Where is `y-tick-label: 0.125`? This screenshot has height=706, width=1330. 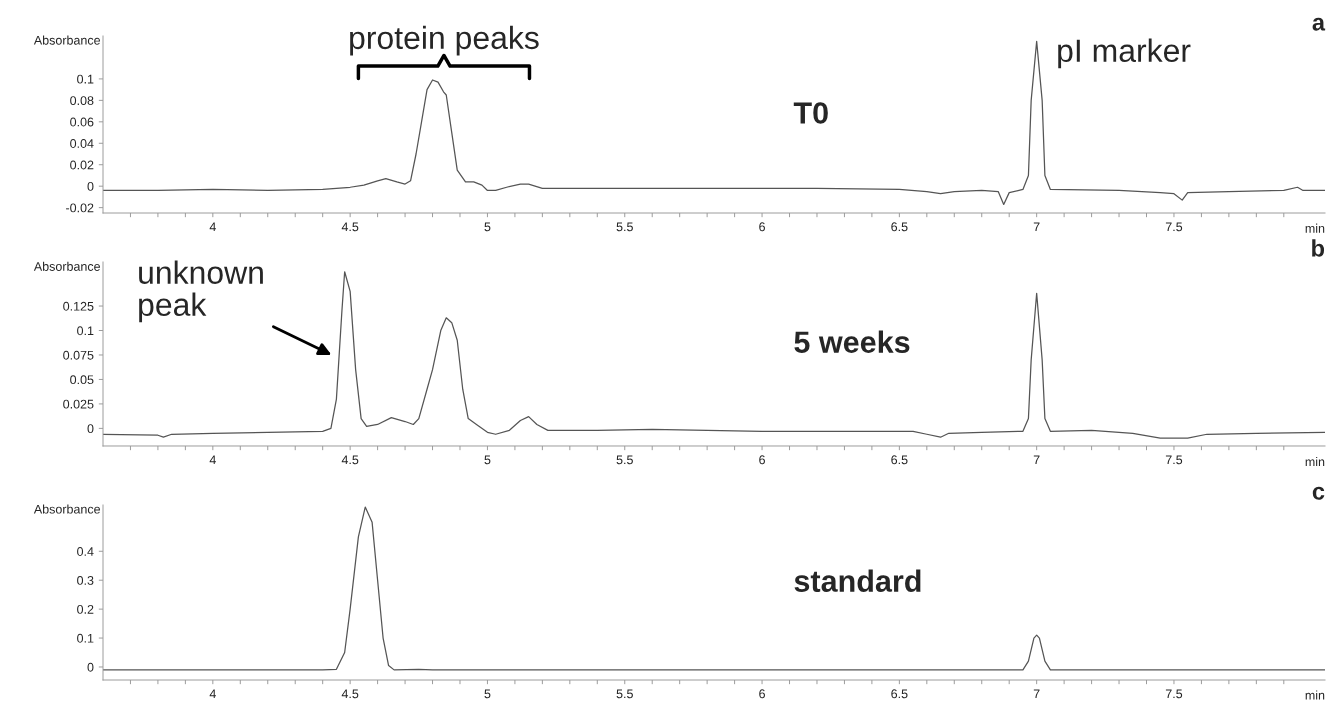 y-tick-label: 0.125 is located at coordinates (78, 306).